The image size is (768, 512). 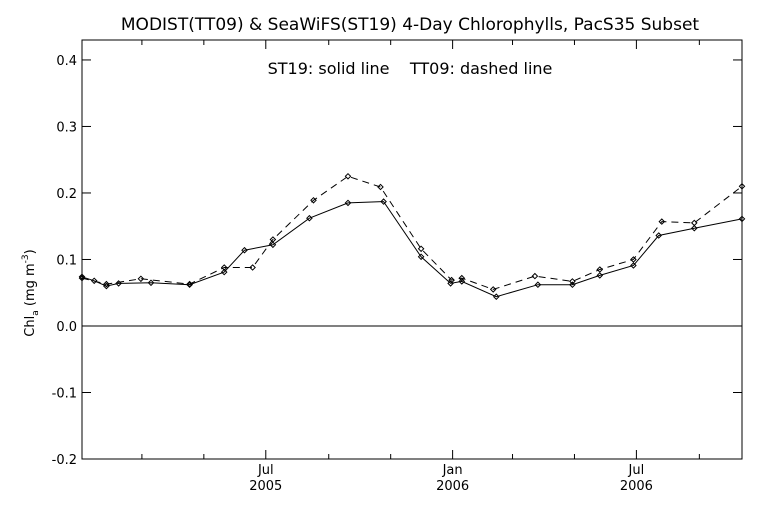 I want to click on y-label-main: Chl, so click(x=30, y=326).